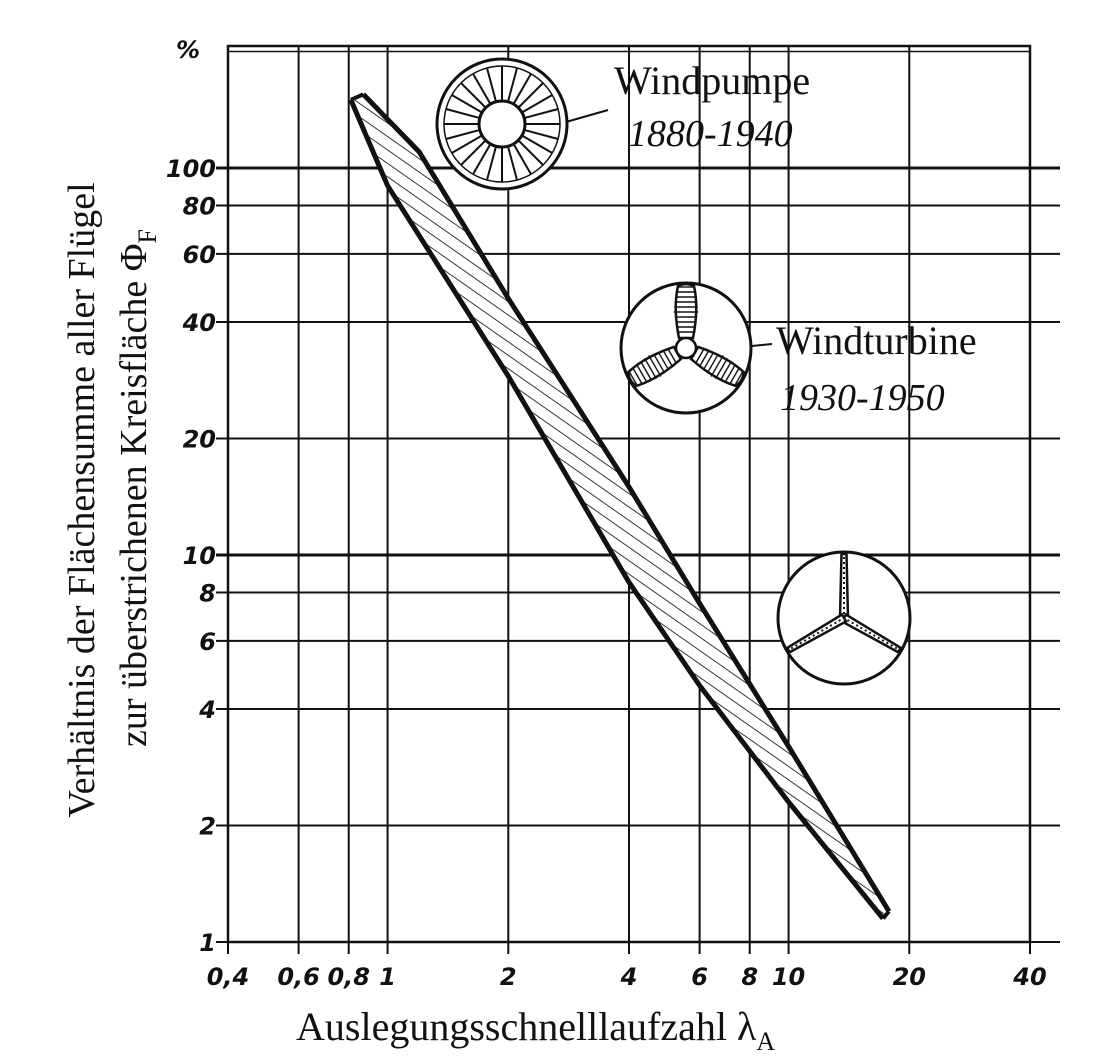 Image resolution: width=1112 pixels, height=1064 pixels. I want to click on y-tick-label: 10, so click(199, 556).